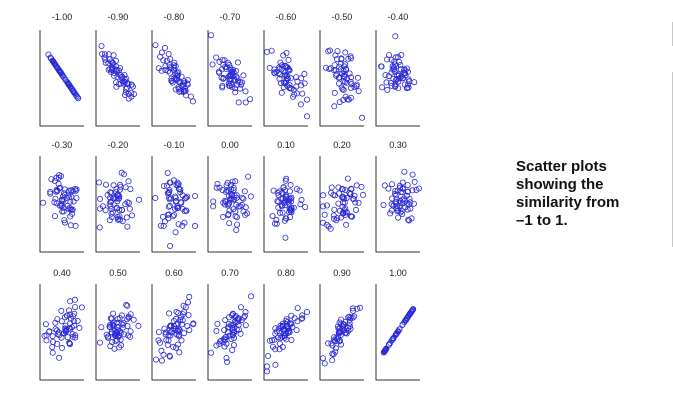 Image resolution: width=673 pixels, height=402 pixels. What do you see at coordinates (61, 196) in the screenshot?
I see `scatter-panel: -0.30` at bounding box center [61, 196].